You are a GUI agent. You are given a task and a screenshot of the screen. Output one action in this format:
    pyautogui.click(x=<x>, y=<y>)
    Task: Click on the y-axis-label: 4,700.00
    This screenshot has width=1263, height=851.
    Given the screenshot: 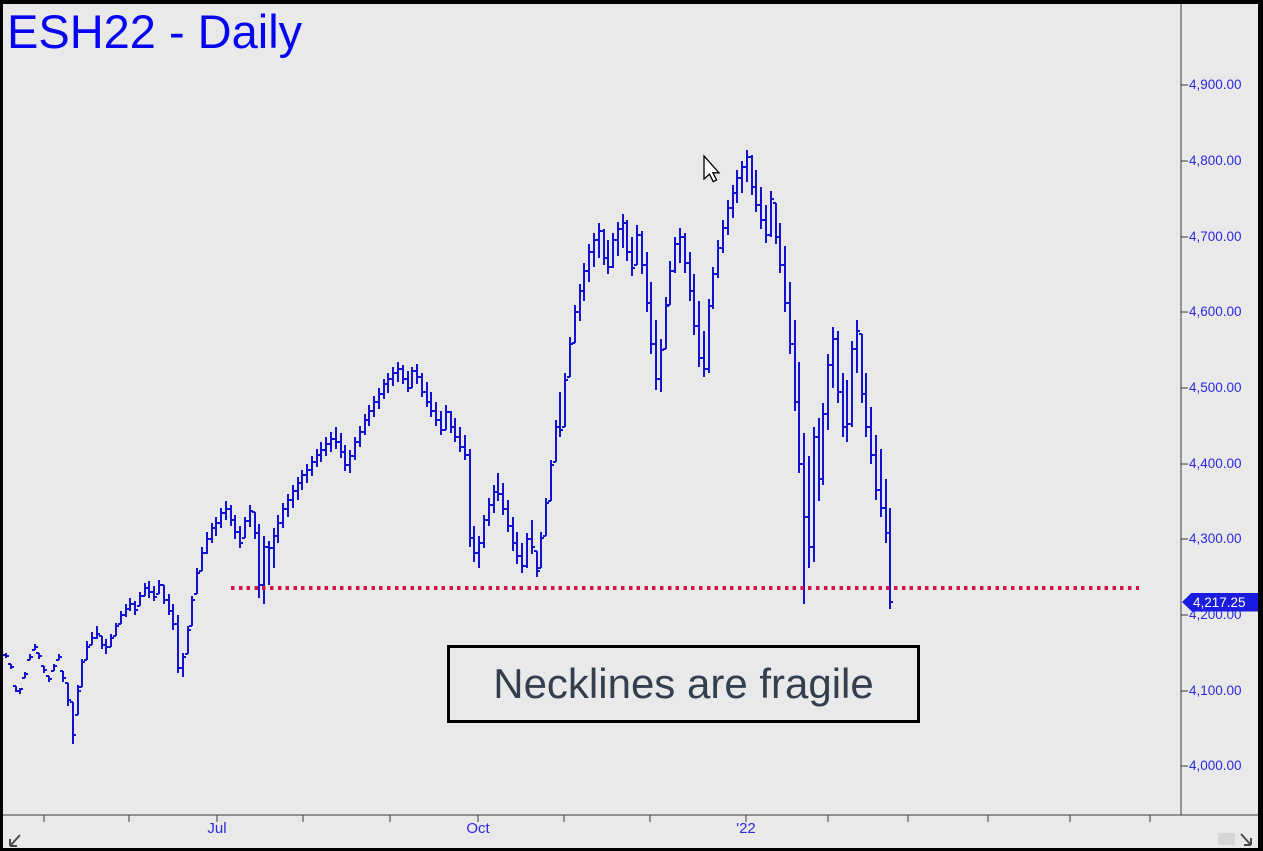 What is the action you would take?
    pyautogui.click(x=1215, y=236)
    